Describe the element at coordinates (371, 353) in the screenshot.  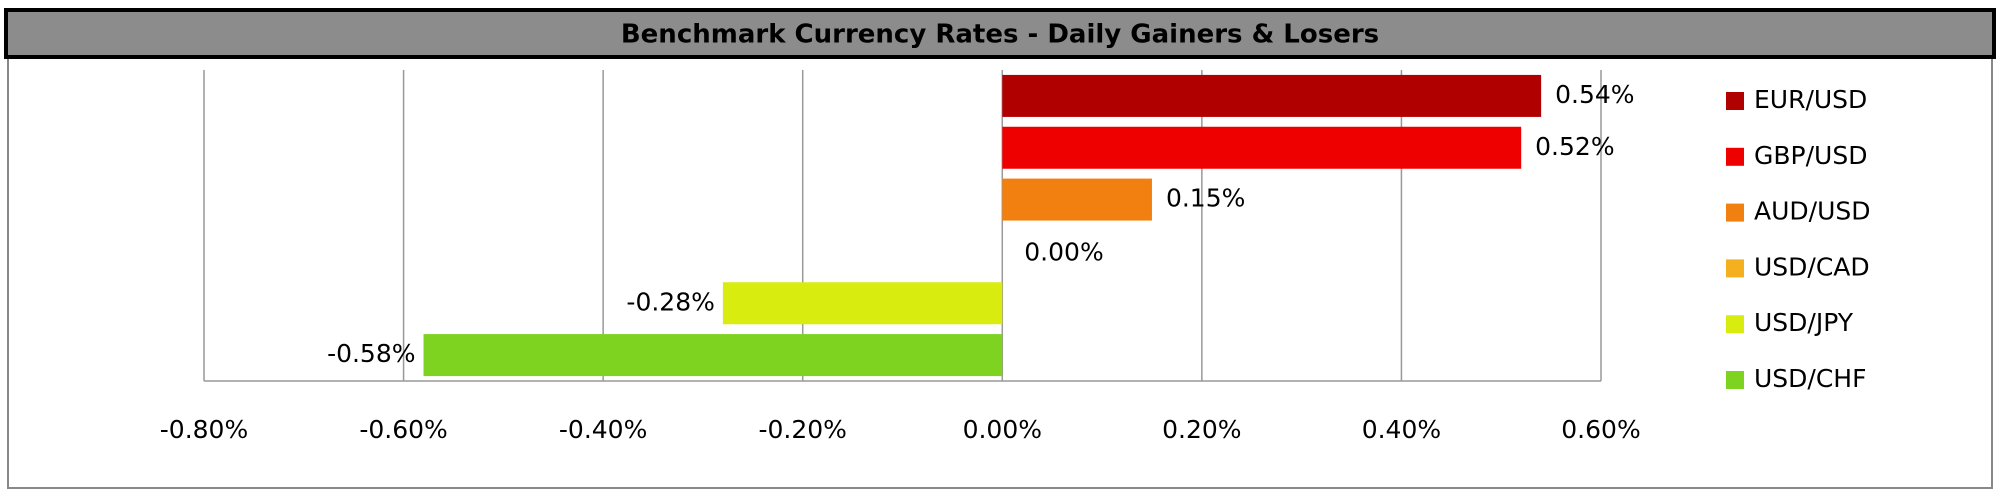
I see `value-label: -0.58%` at that location.